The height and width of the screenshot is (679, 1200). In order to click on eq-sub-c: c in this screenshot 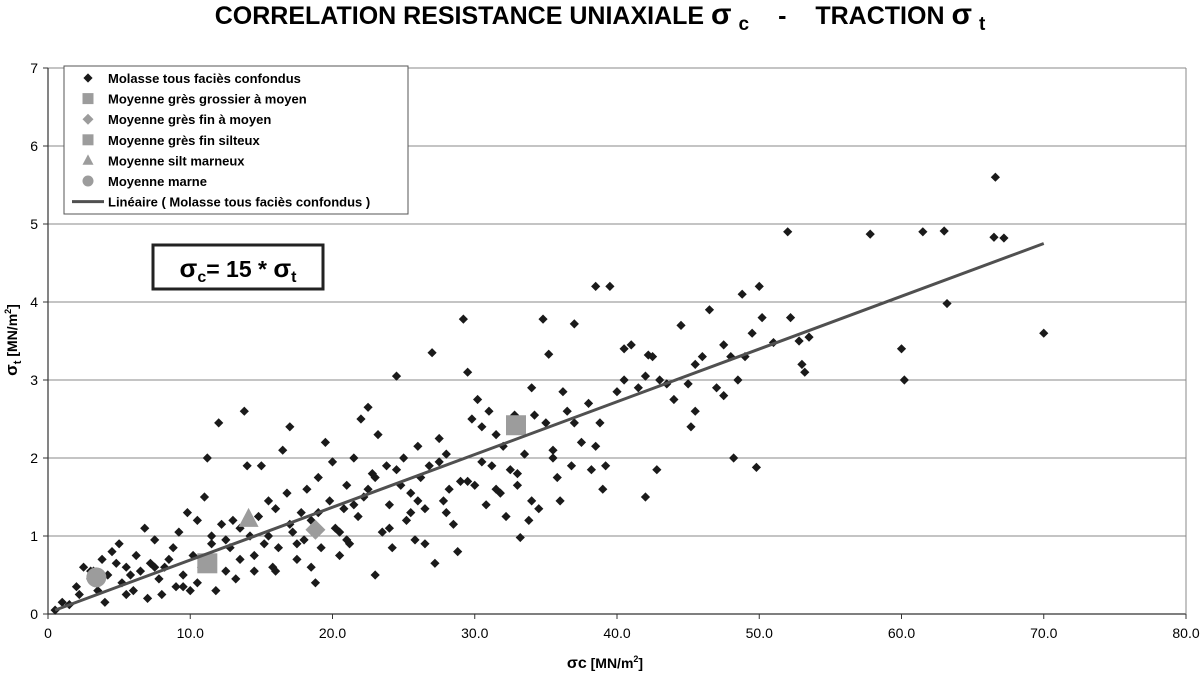, I will do `click(201, 277)`.